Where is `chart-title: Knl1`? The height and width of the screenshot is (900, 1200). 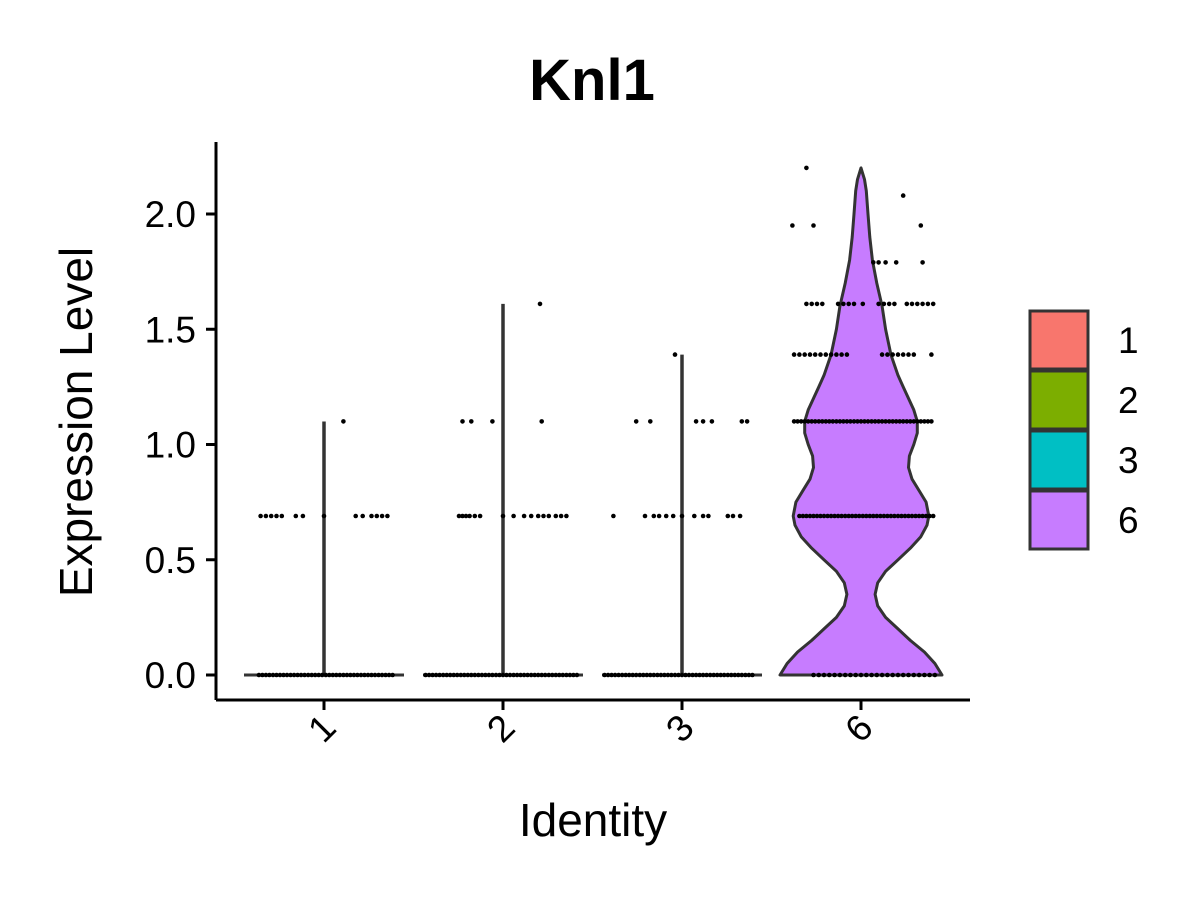 chart-title: Knl1 is located at coordinates (592, 80).